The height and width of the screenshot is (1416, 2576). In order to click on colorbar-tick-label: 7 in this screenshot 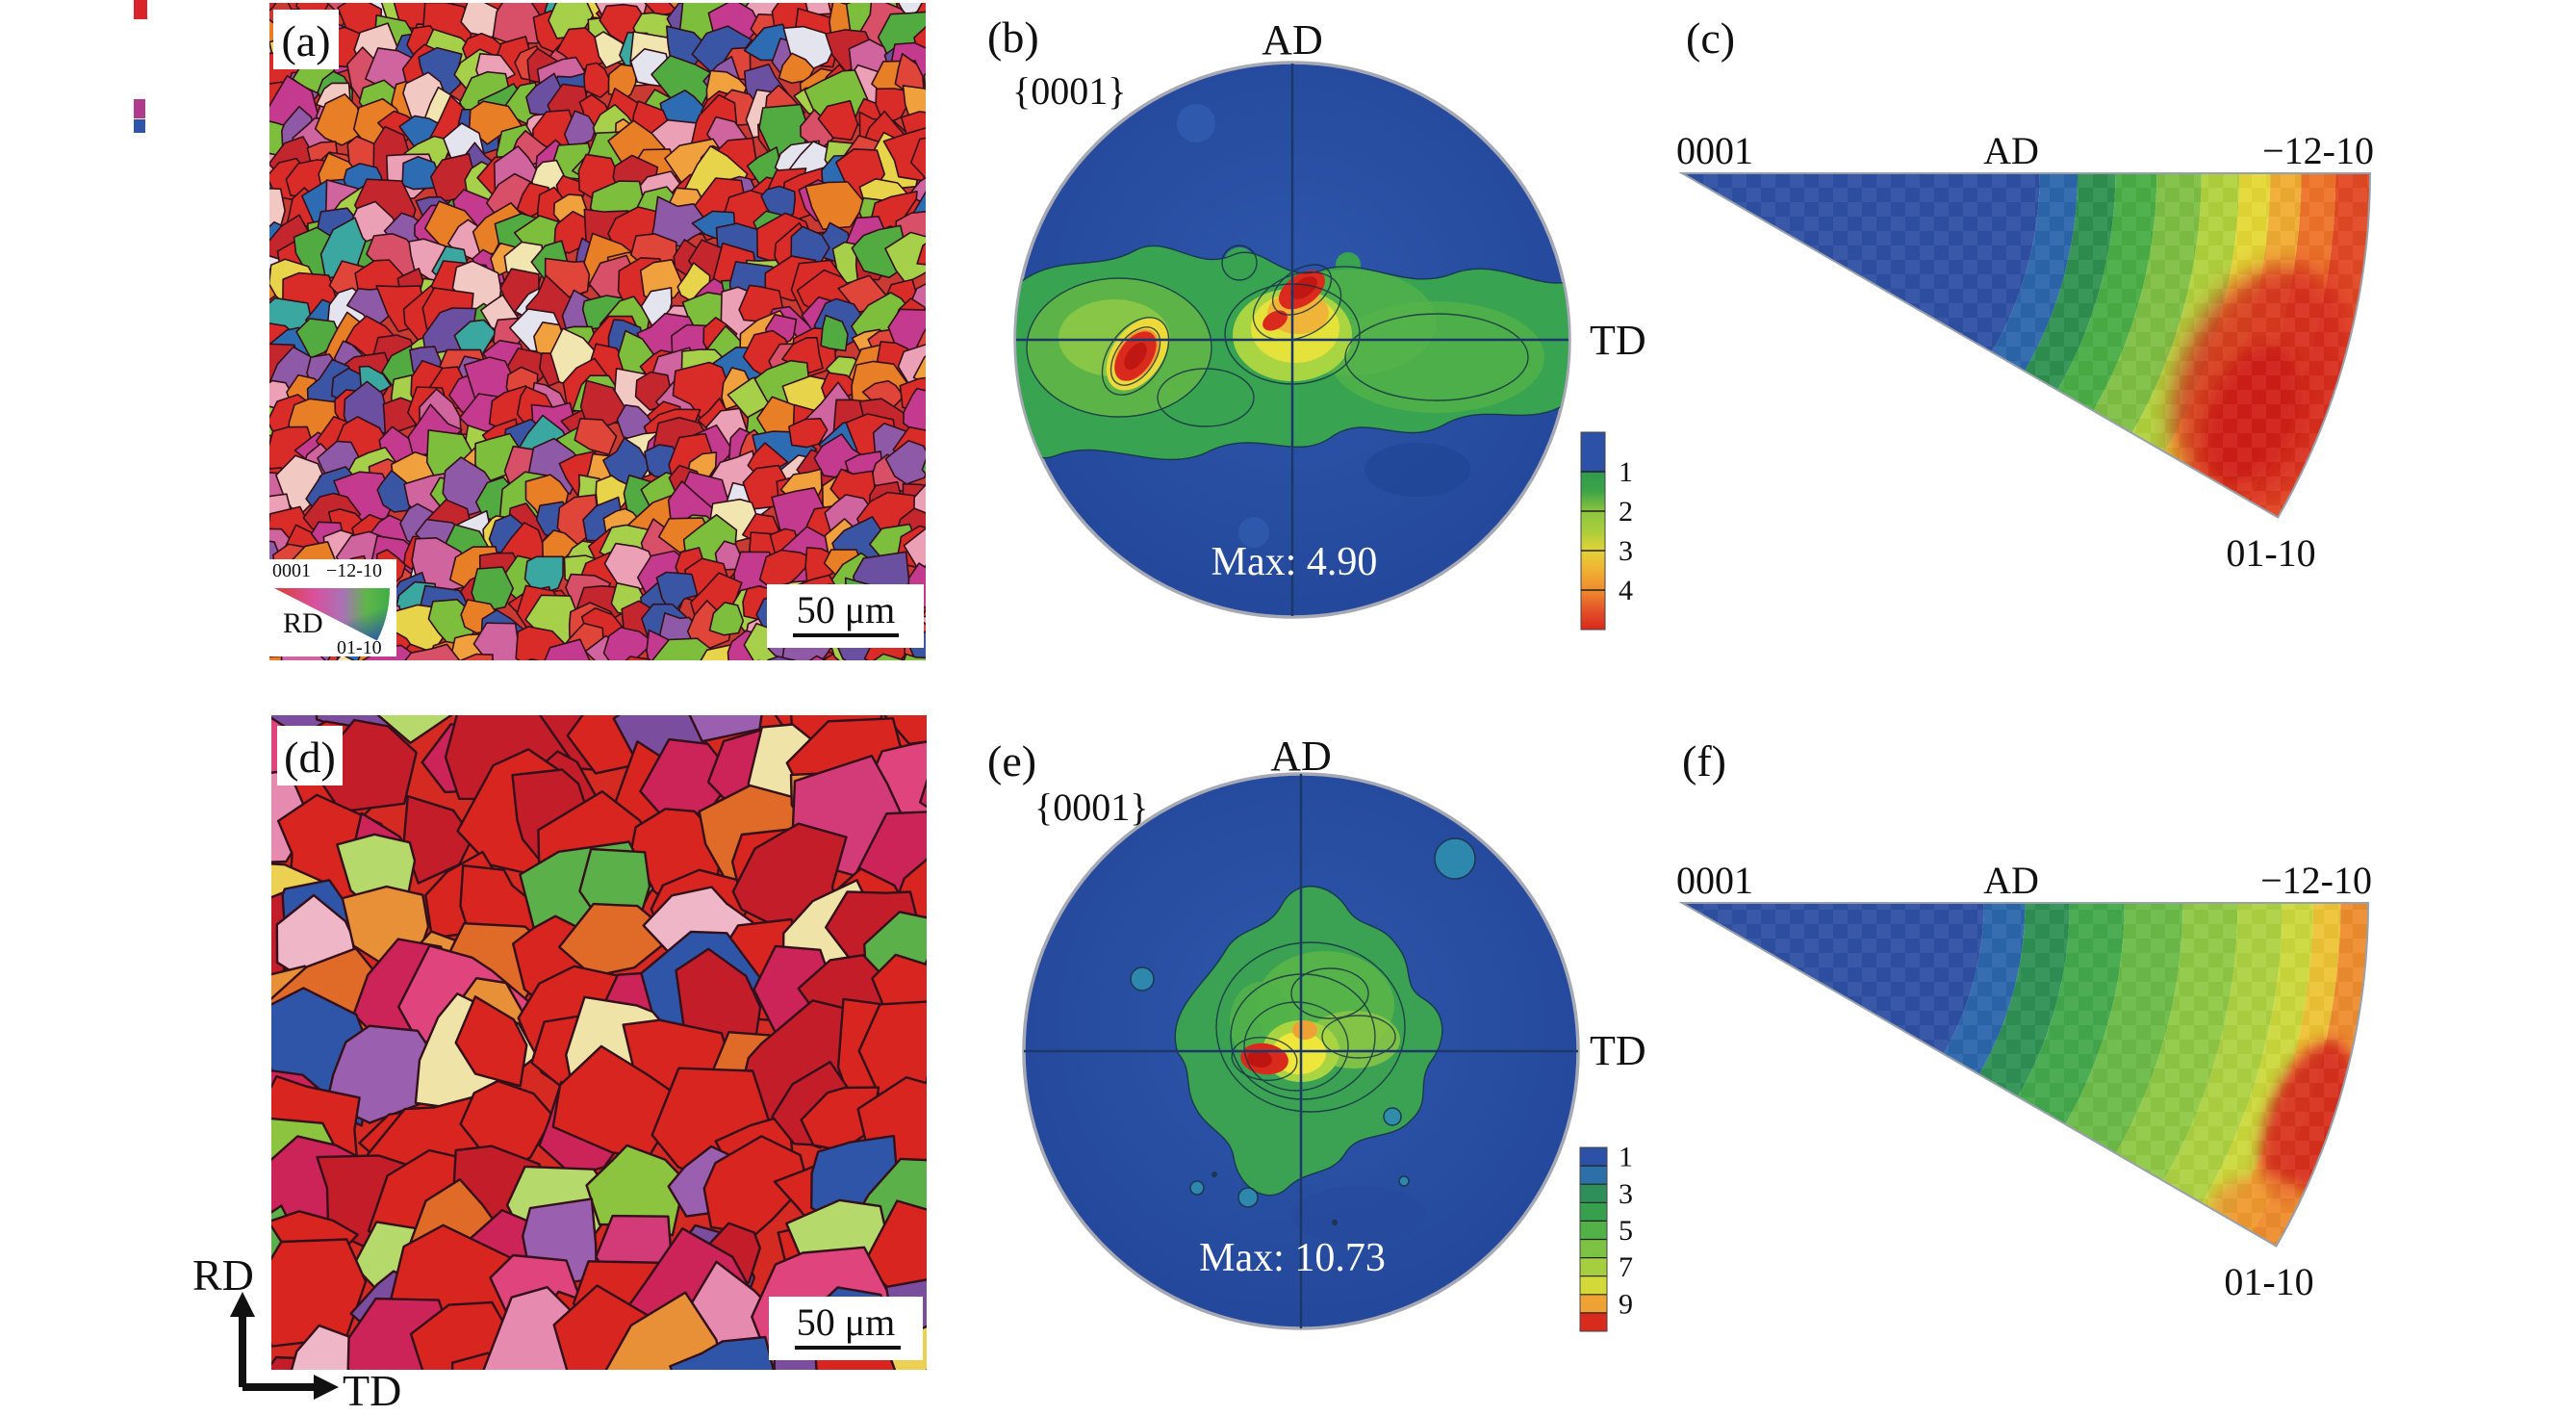, I will do `click(1626, 1267)`.